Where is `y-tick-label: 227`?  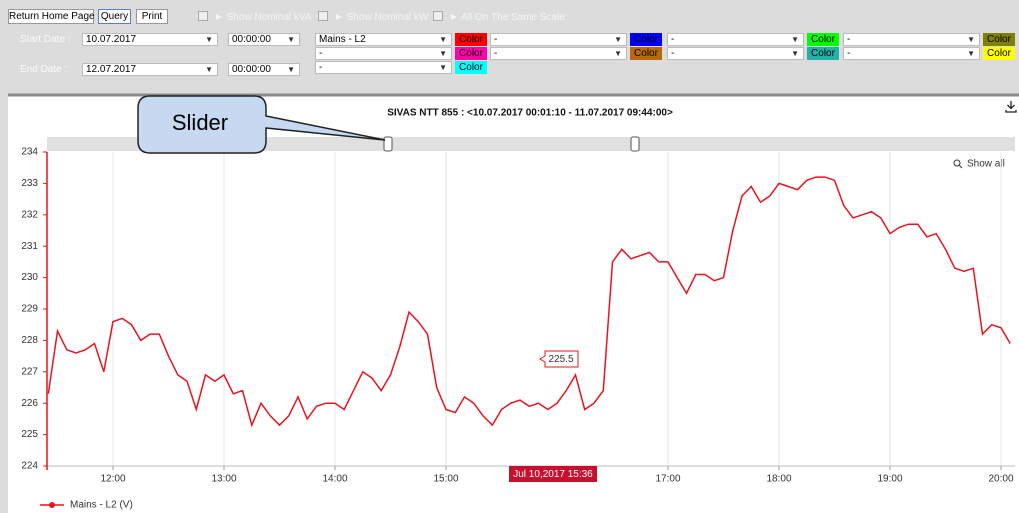 y-tick-label: 227 is located at coordinates (29, 371).